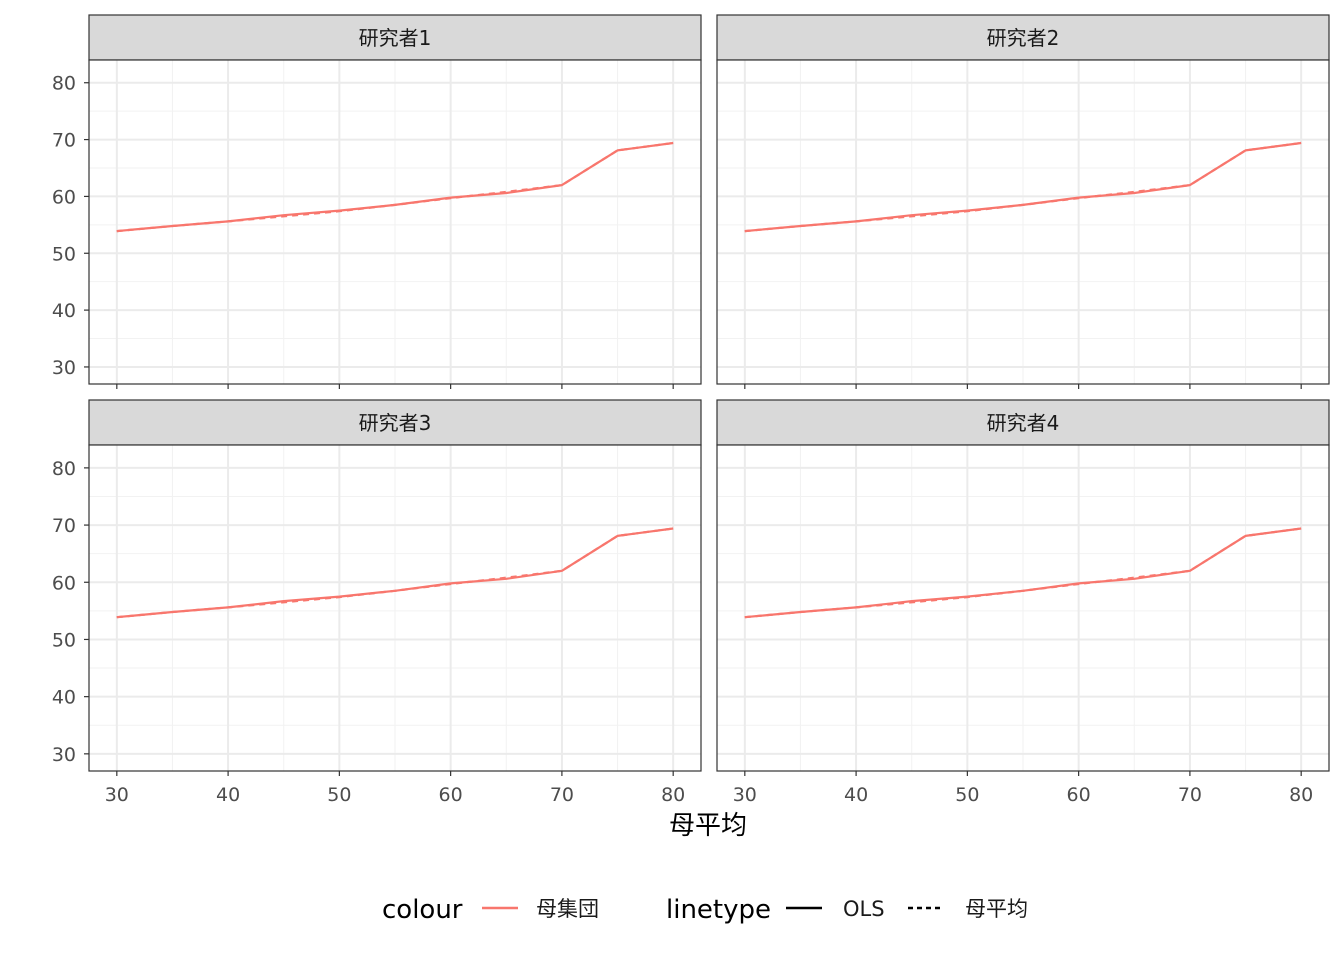 This screenshot has width=1344, height=960. What do you see at coordinates (422, 910) in the screenshot?
I see `legend-colour-title: colour` at bounding box center [422, 910].